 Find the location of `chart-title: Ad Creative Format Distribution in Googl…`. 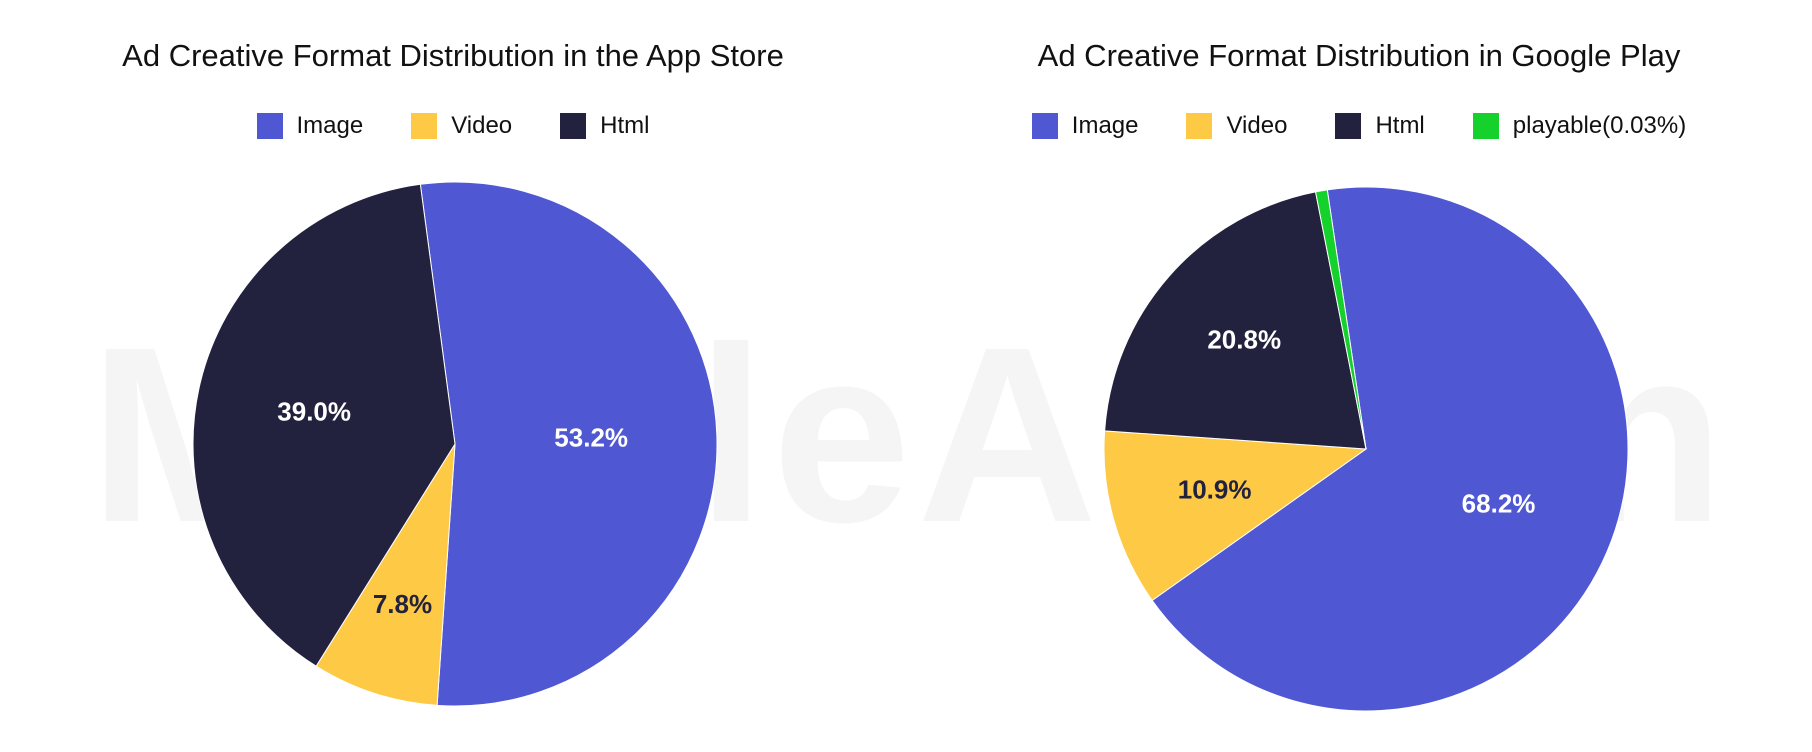

chart-title: Ad Creative Format Distribution in Googl… is located at coordinates (1359, 55).